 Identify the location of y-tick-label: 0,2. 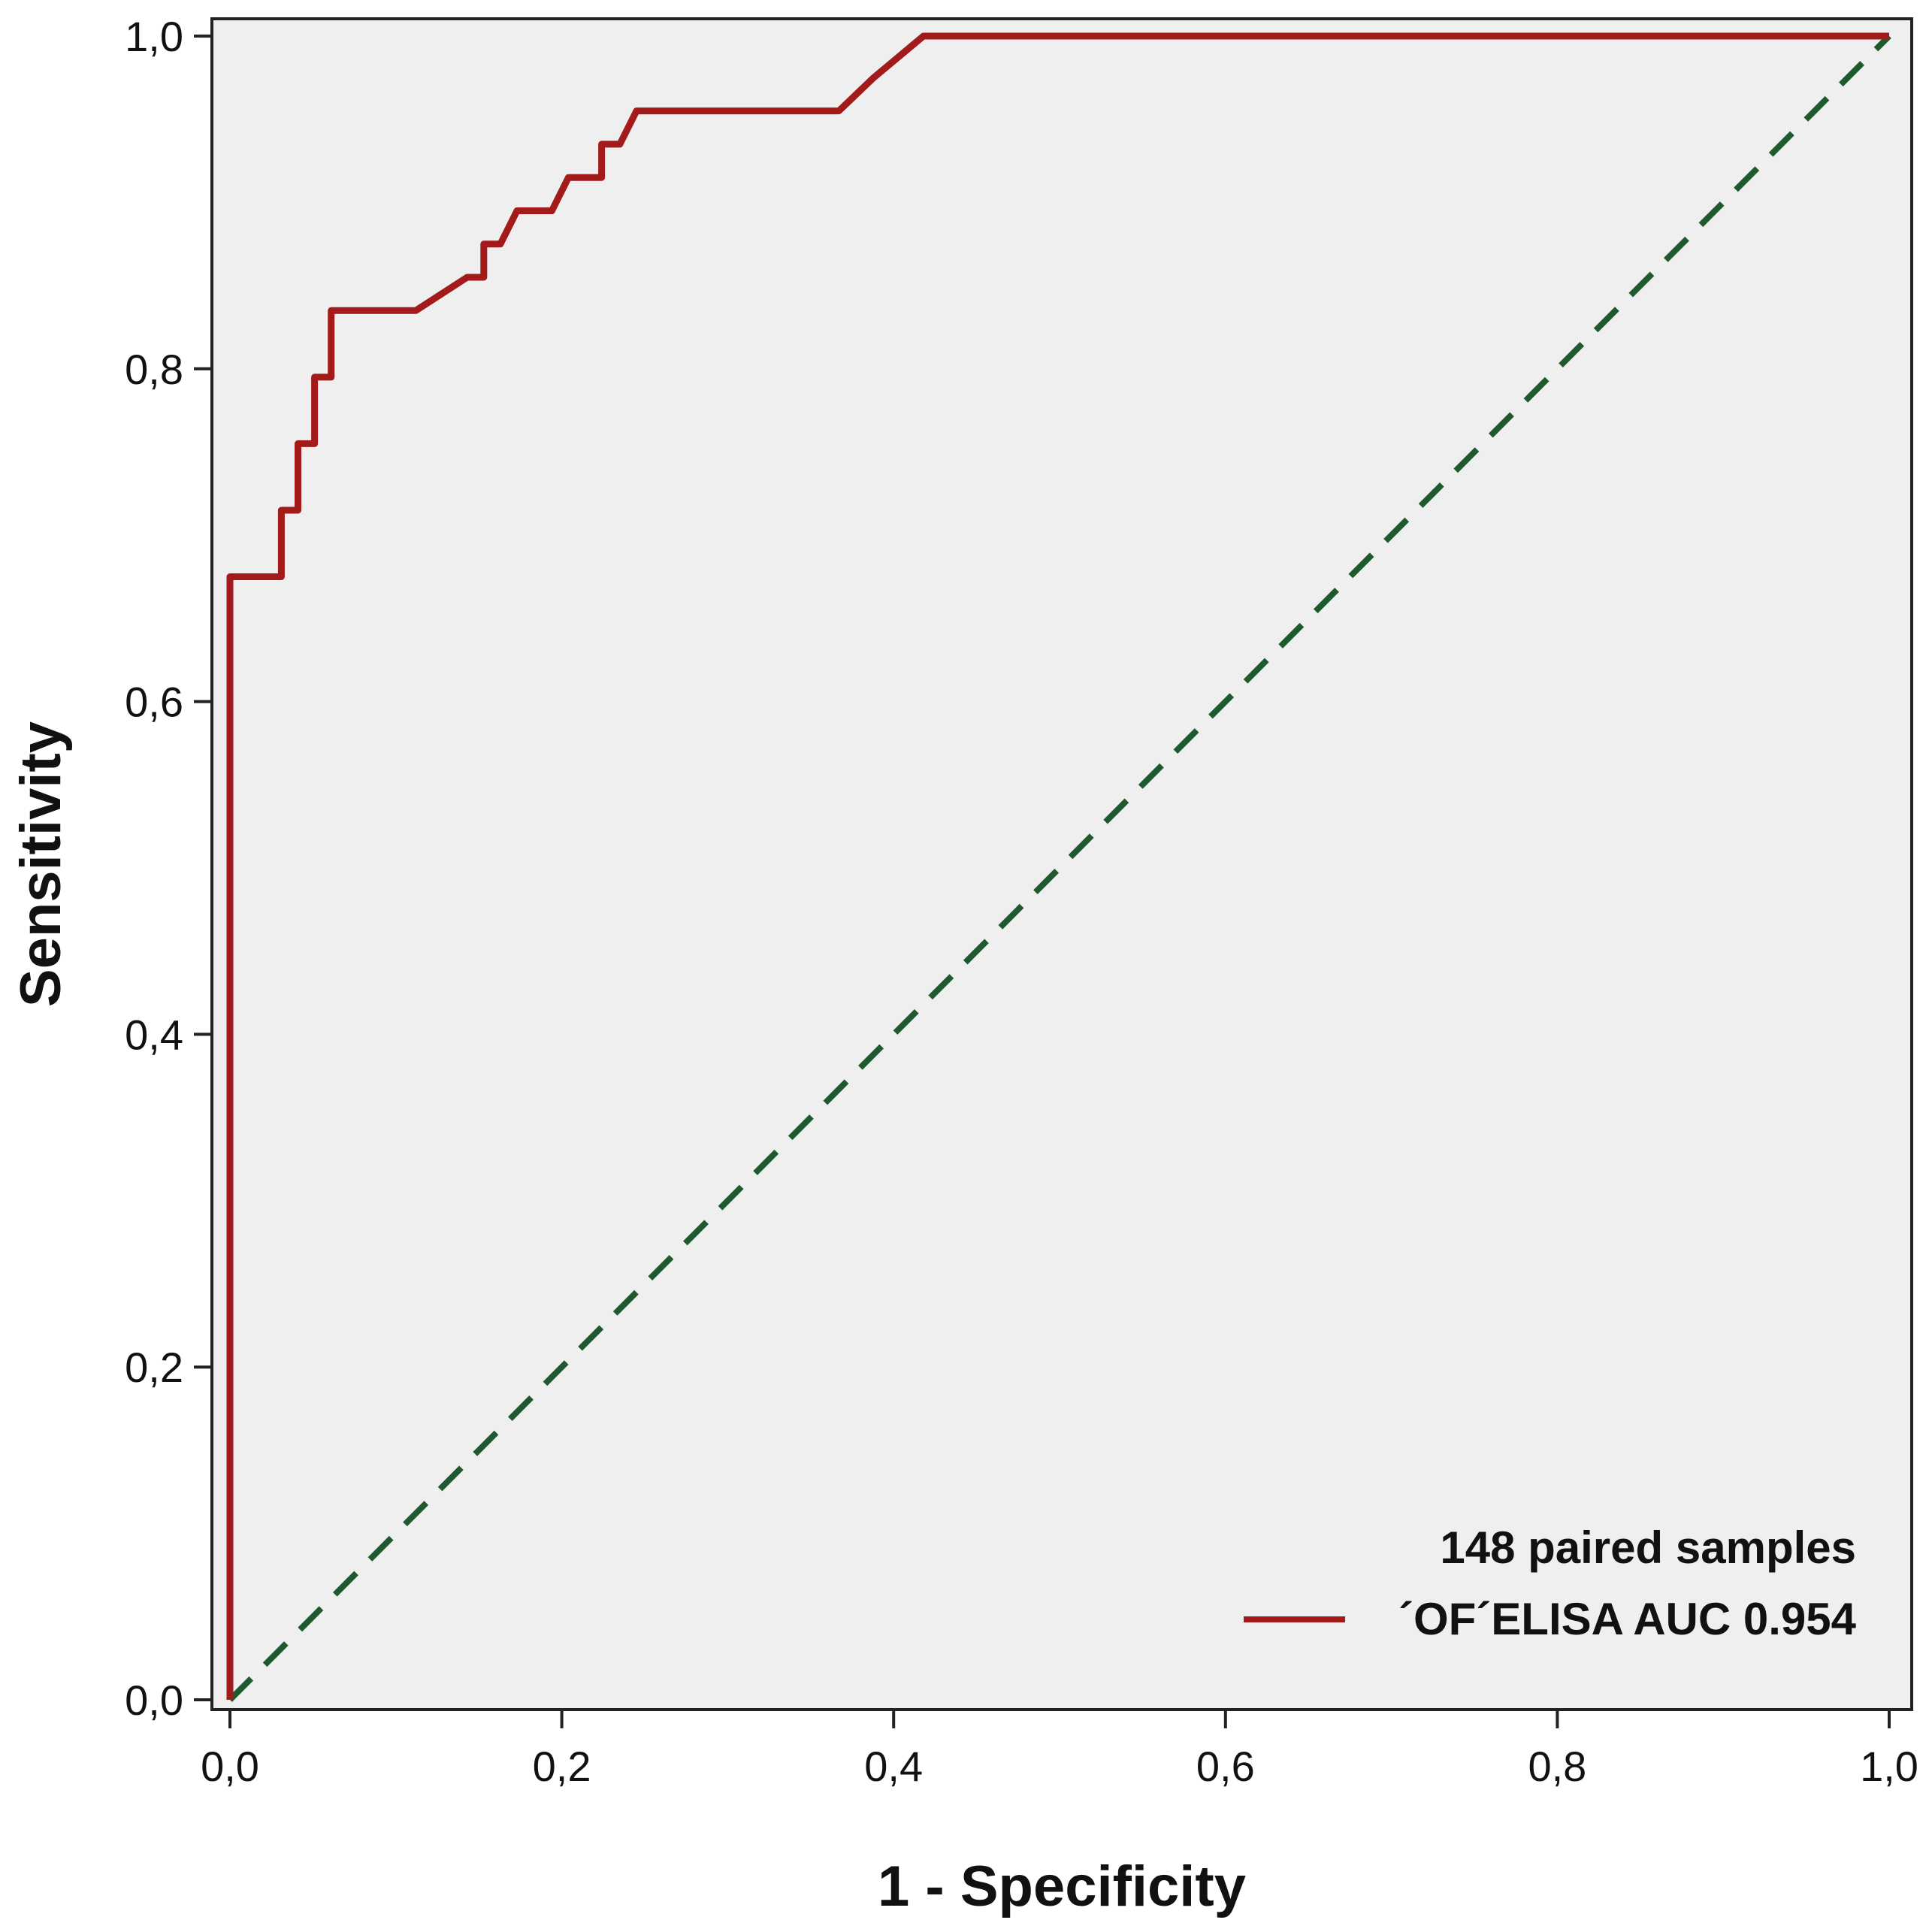
(154, 1368).